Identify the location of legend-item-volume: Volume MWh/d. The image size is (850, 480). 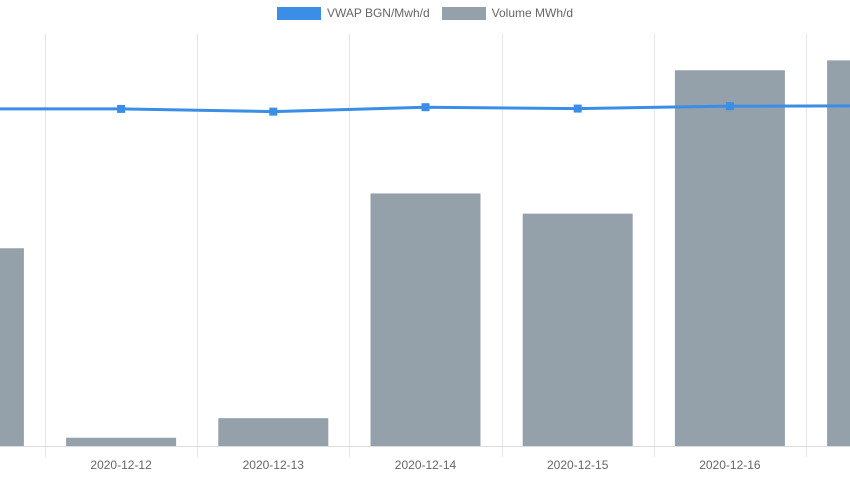
(507, 13).